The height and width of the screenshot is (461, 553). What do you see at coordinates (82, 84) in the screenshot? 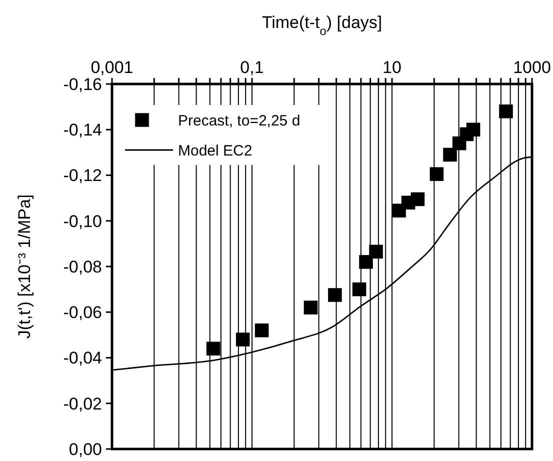
I see `y-tick-label: -0,16` at bounding box center [82, 84].